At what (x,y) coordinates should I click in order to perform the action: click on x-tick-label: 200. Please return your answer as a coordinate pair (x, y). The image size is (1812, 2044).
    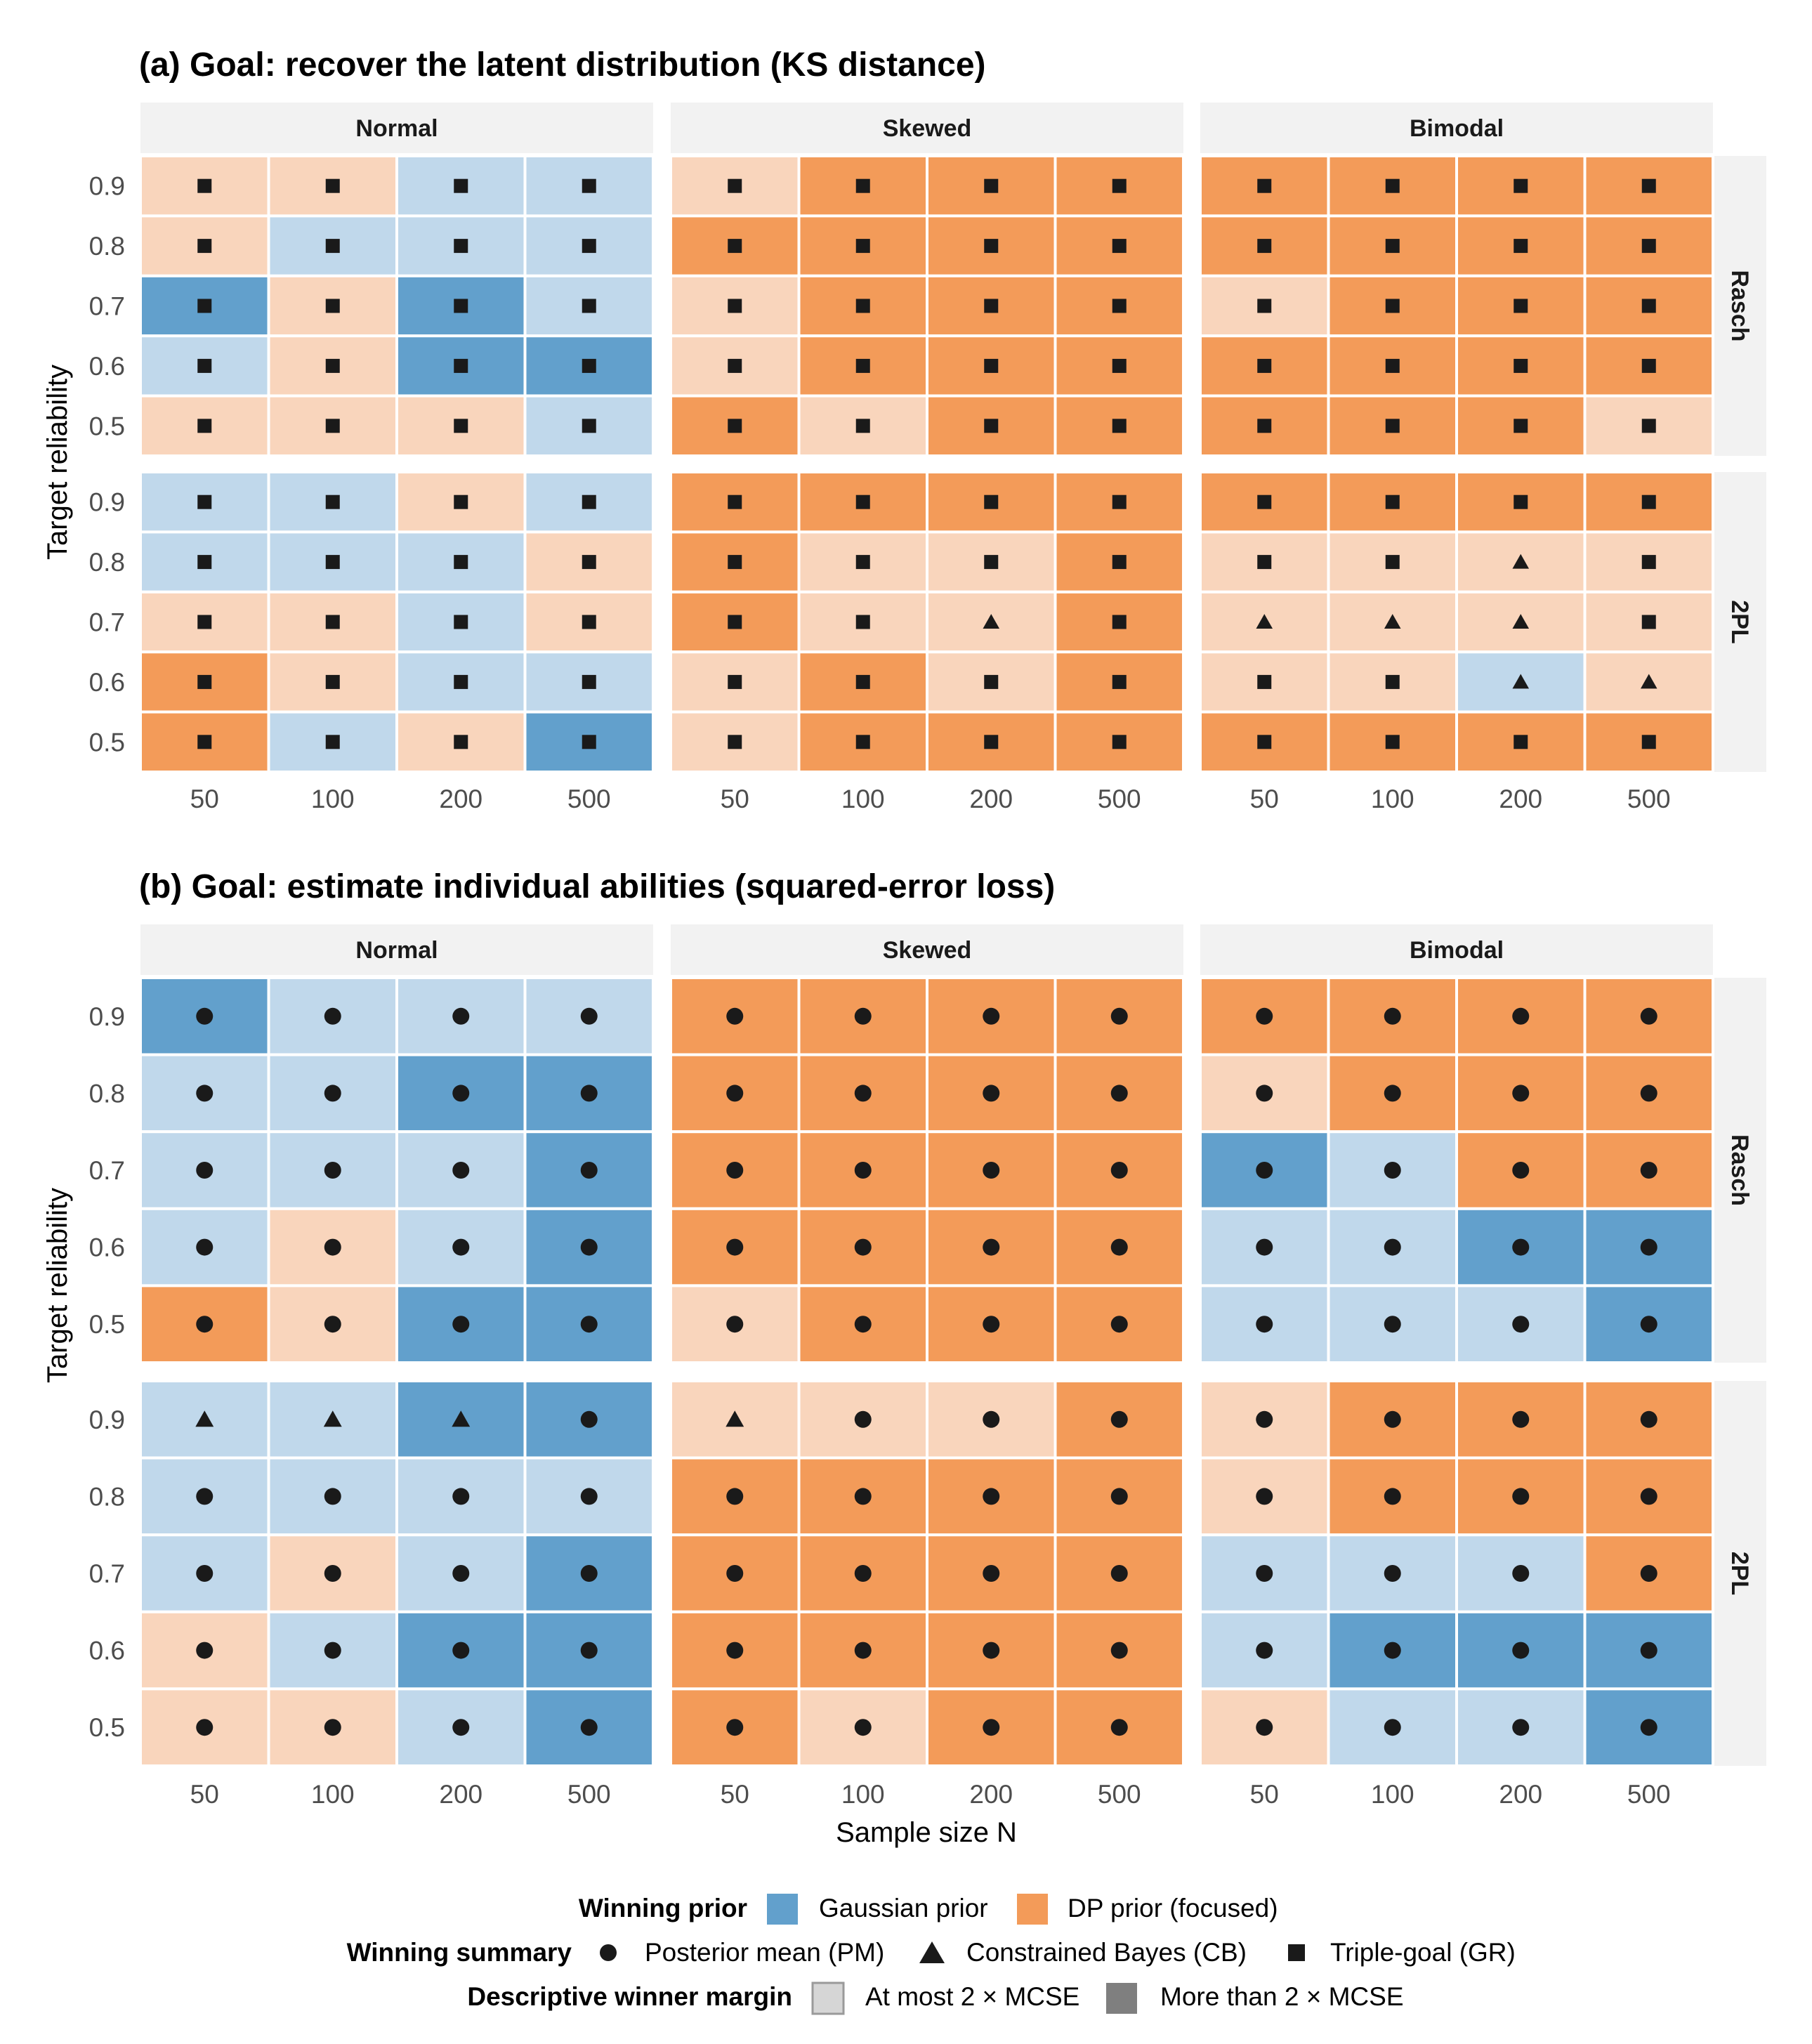
    Looking at the image, I should click on (991, 1794).